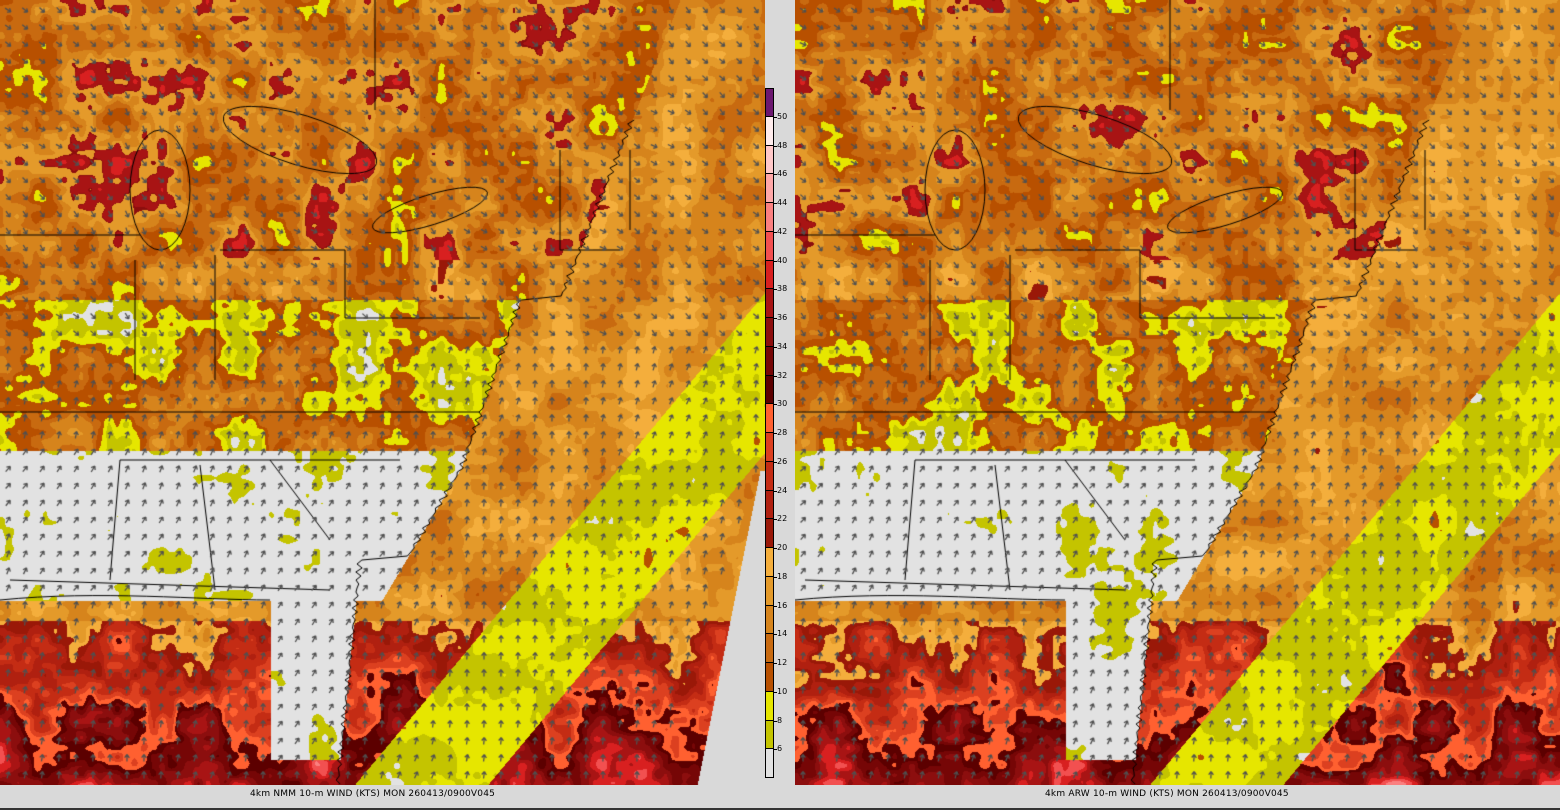  What do you see at coordinates (782, 404) in the screenshot?
I see `colorbar-label: 30` at bounding box center [782, 404].